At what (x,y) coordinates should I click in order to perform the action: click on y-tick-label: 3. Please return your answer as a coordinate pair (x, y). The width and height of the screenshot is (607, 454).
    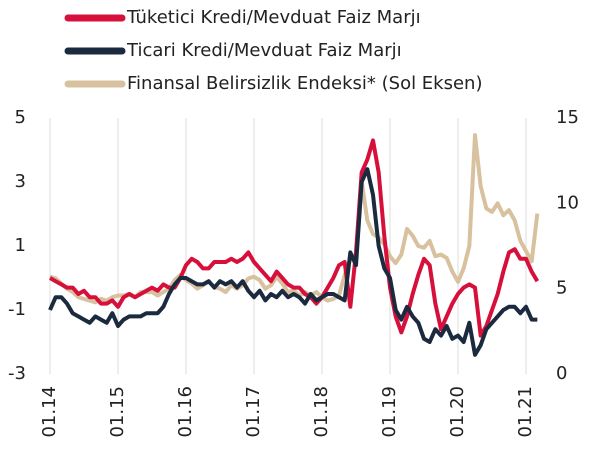
    Looking at the image, I should click on (20, 181).